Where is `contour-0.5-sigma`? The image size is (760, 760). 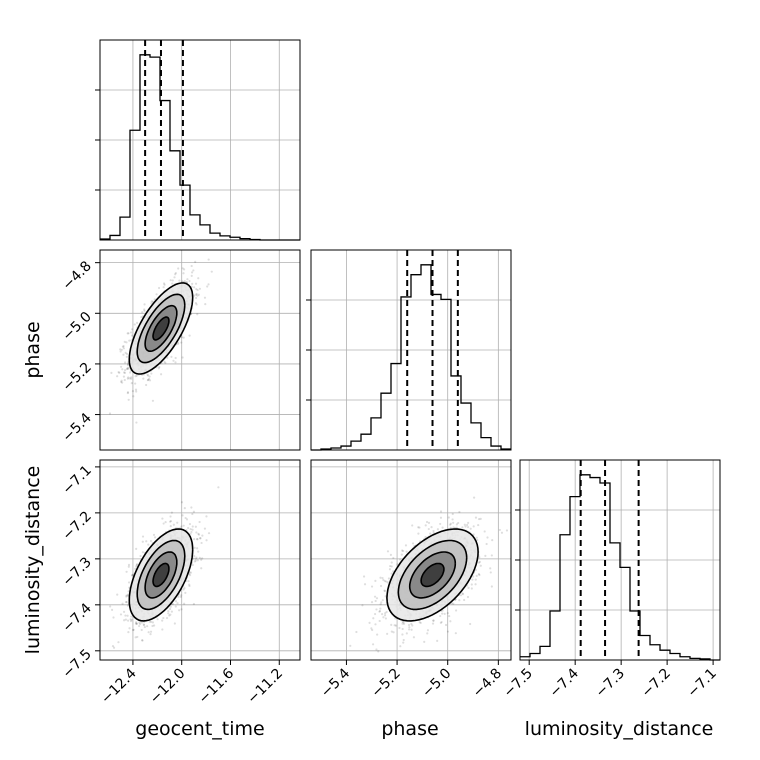
contour-0.5-sigma is located at coordinates (161, 328).